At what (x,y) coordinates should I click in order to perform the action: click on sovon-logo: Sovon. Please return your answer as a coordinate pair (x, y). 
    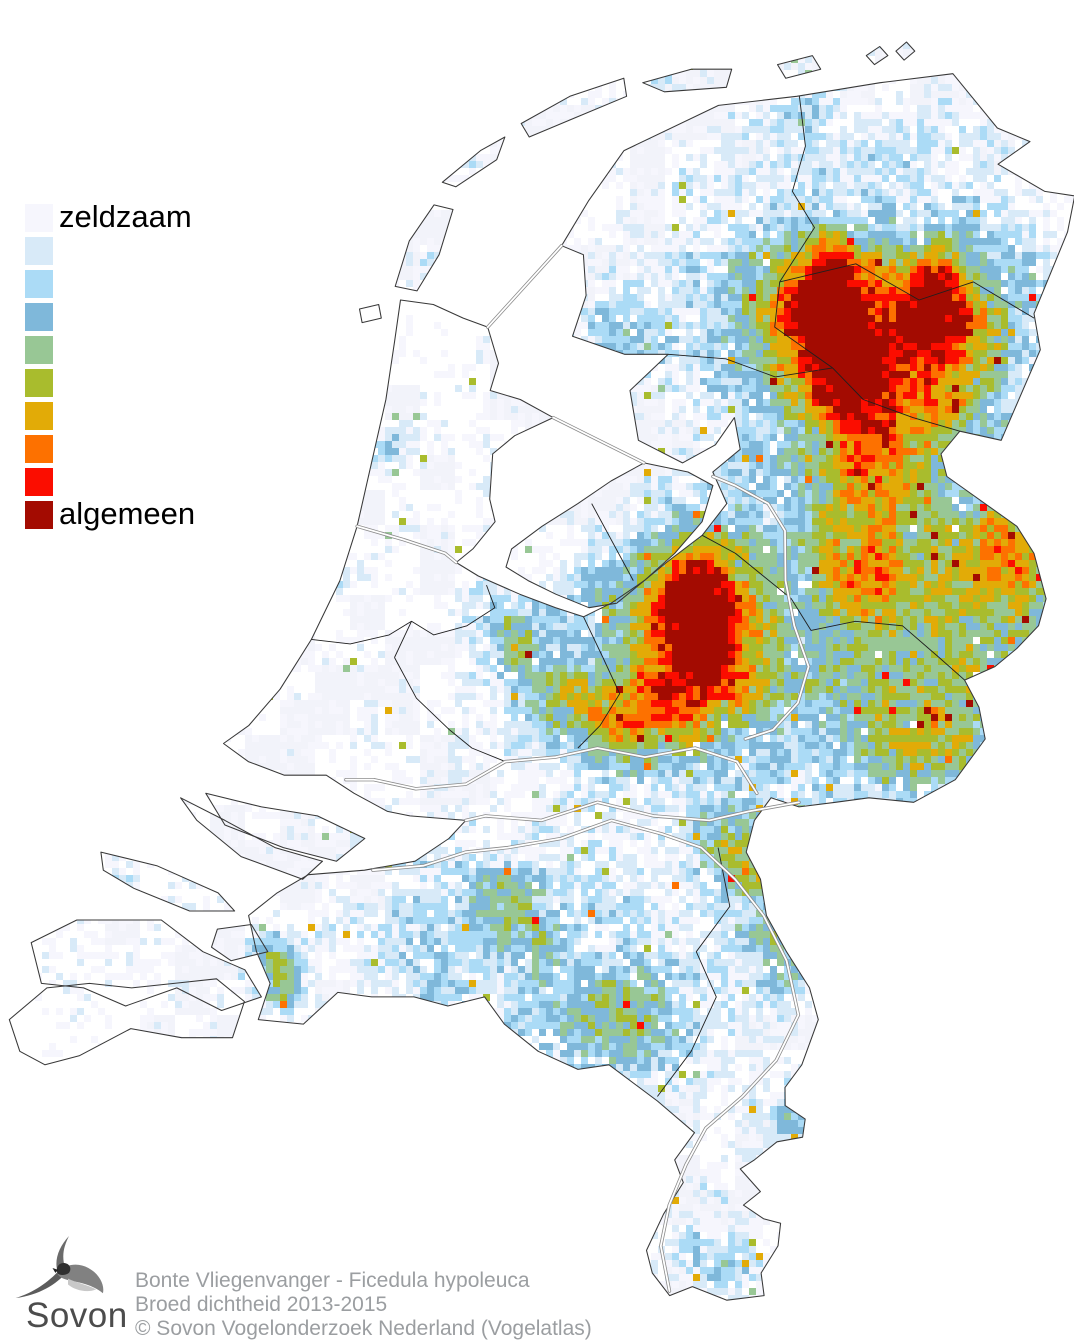
    Looking at the image, I should click on (70, 1286).